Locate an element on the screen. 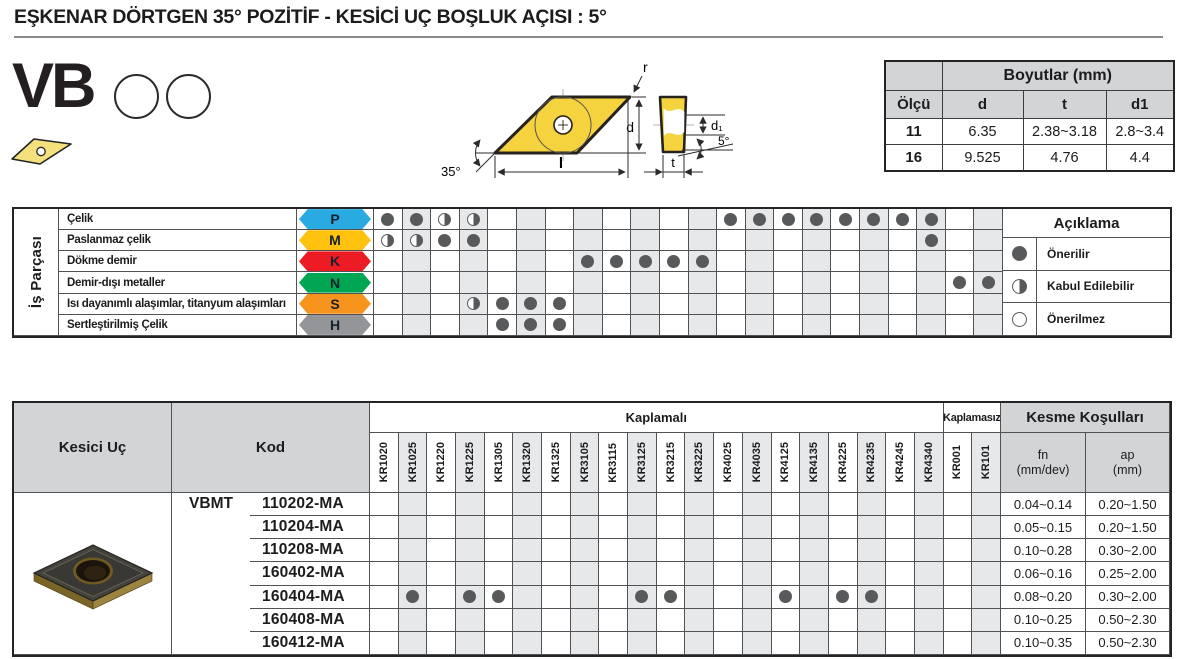 This screenshot has width=1177, height=659. dims-cell: 2.8~3.4 is located at coordinates (1140, 131).